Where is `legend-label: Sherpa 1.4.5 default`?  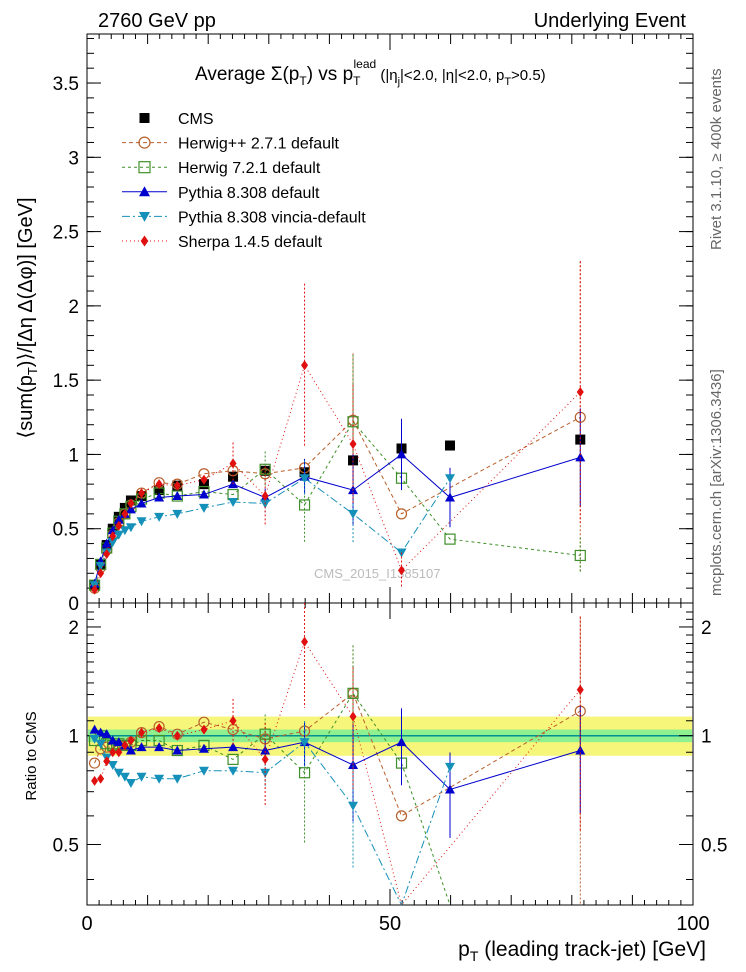
legend-label: Sherpa 1.4.5 default is located at coordinates (250, 242).